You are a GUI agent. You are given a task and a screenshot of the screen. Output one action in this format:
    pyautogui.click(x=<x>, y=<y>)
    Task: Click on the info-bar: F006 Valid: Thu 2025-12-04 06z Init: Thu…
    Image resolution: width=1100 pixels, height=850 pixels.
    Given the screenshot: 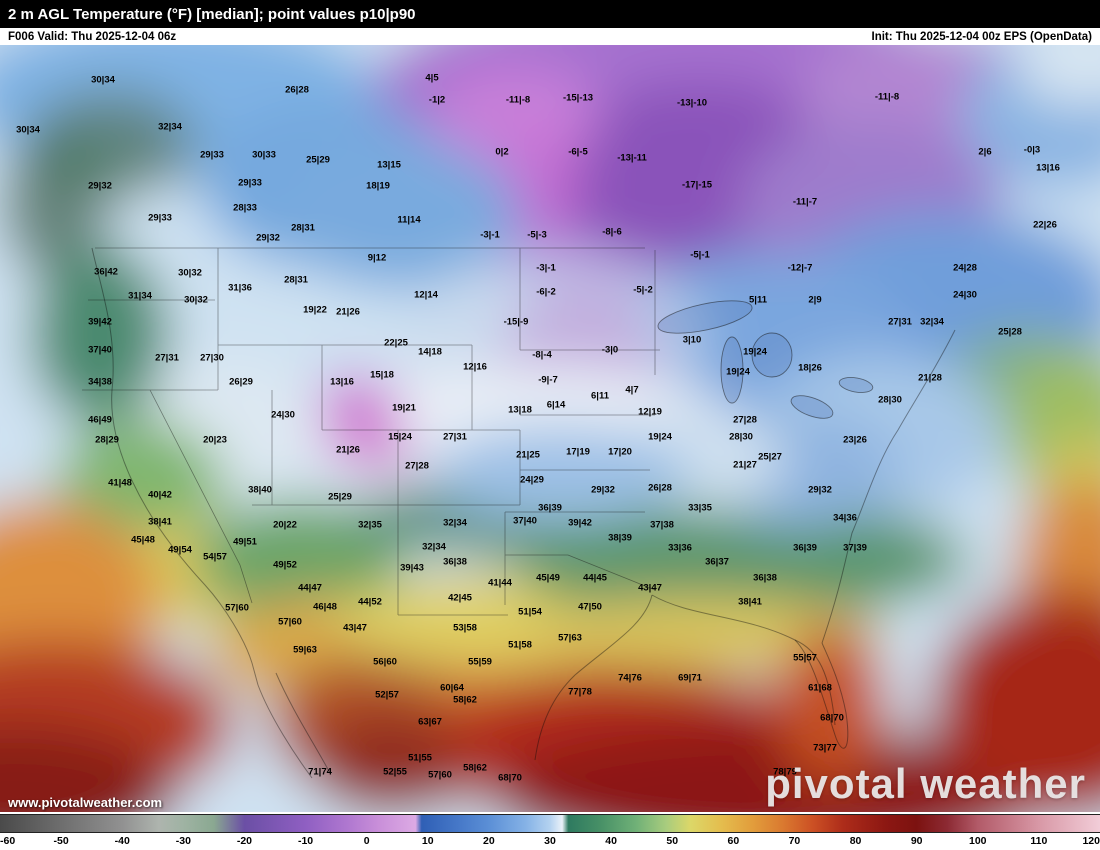 What is the action you would take?
    pyautogui.click(x=550, y=36)
    